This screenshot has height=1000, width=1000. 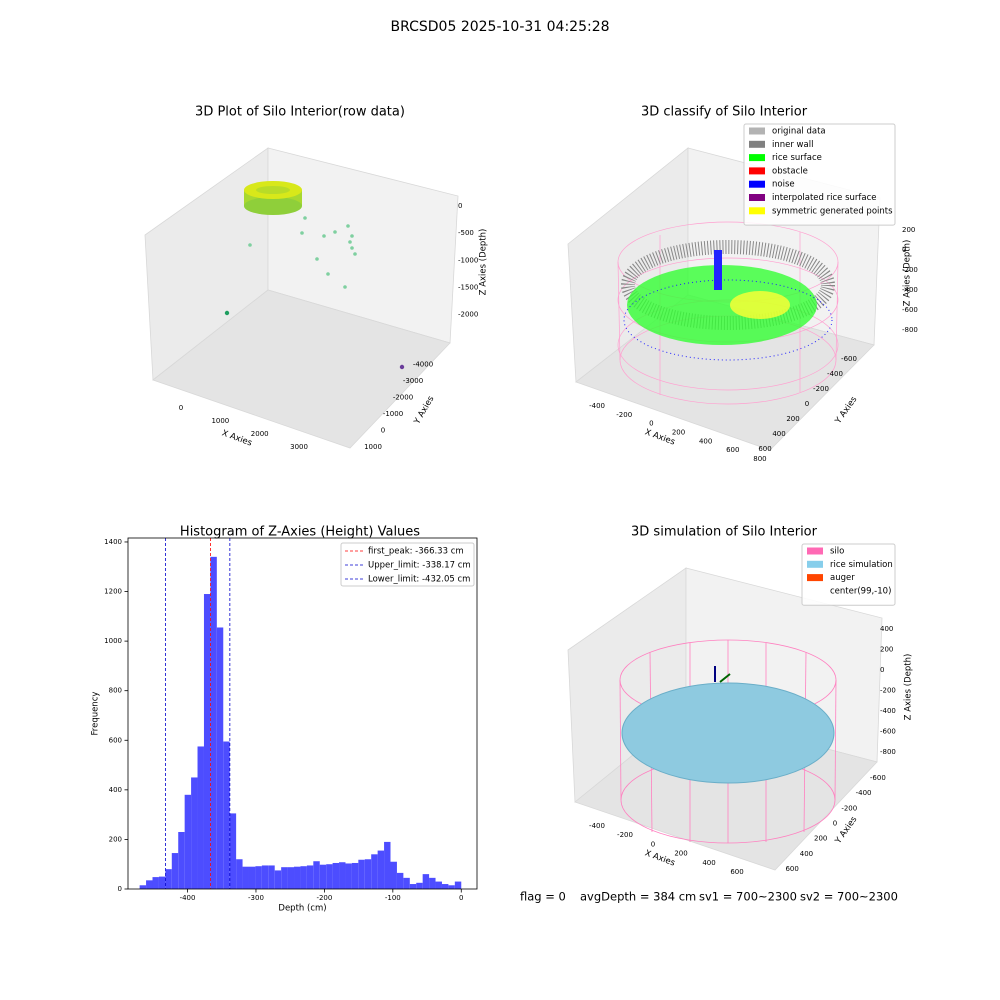 I want to click on axis-label: Y Axies, so click(x=846, y=410).